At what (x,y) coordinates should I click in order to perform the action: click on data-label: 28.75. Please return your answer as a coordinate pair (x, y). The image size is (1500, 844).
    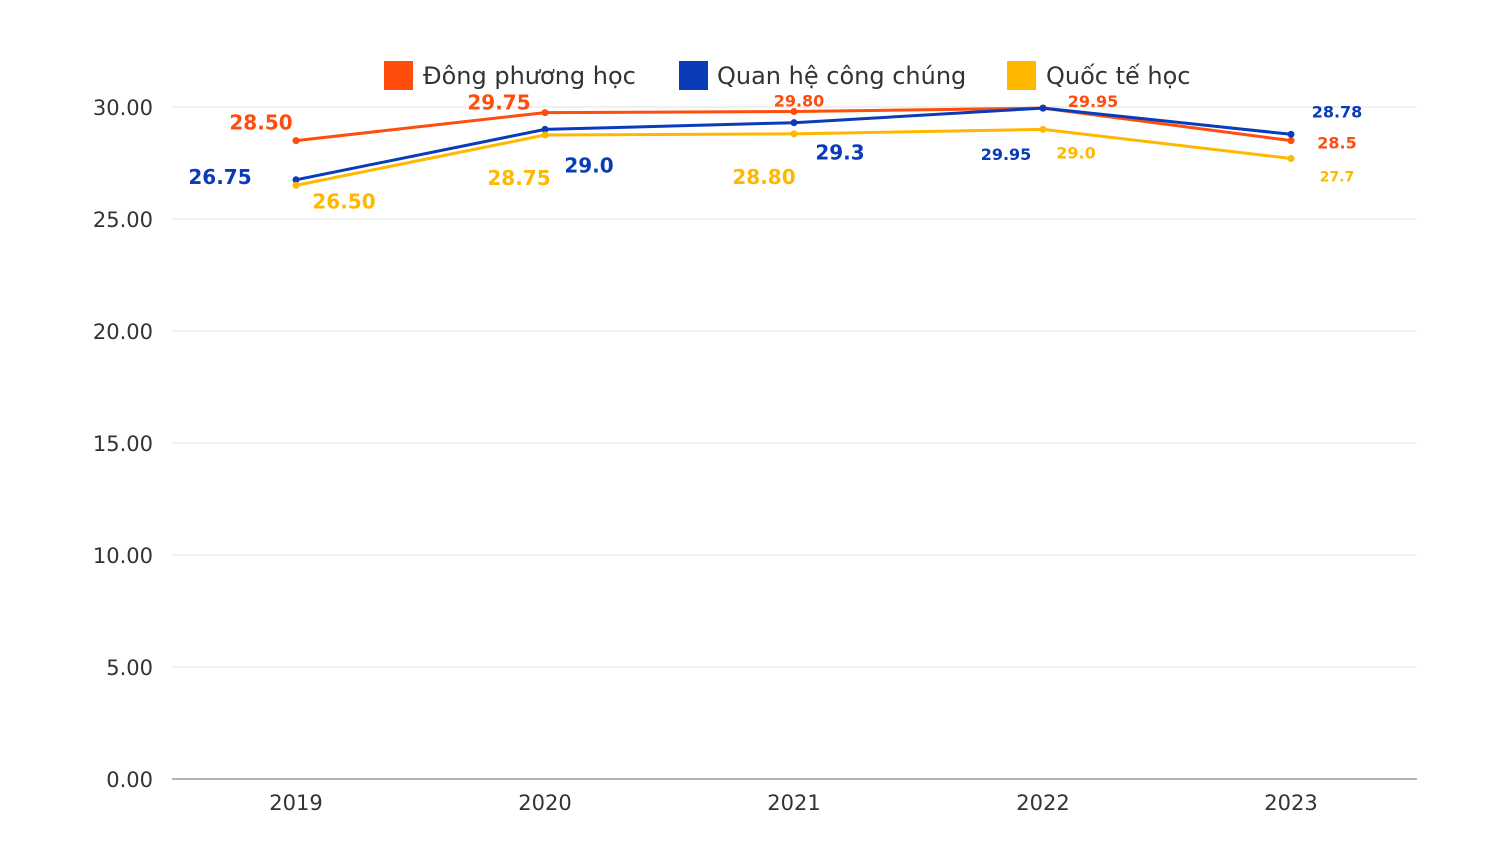
    Looking at the image, I should click on (518, 178).